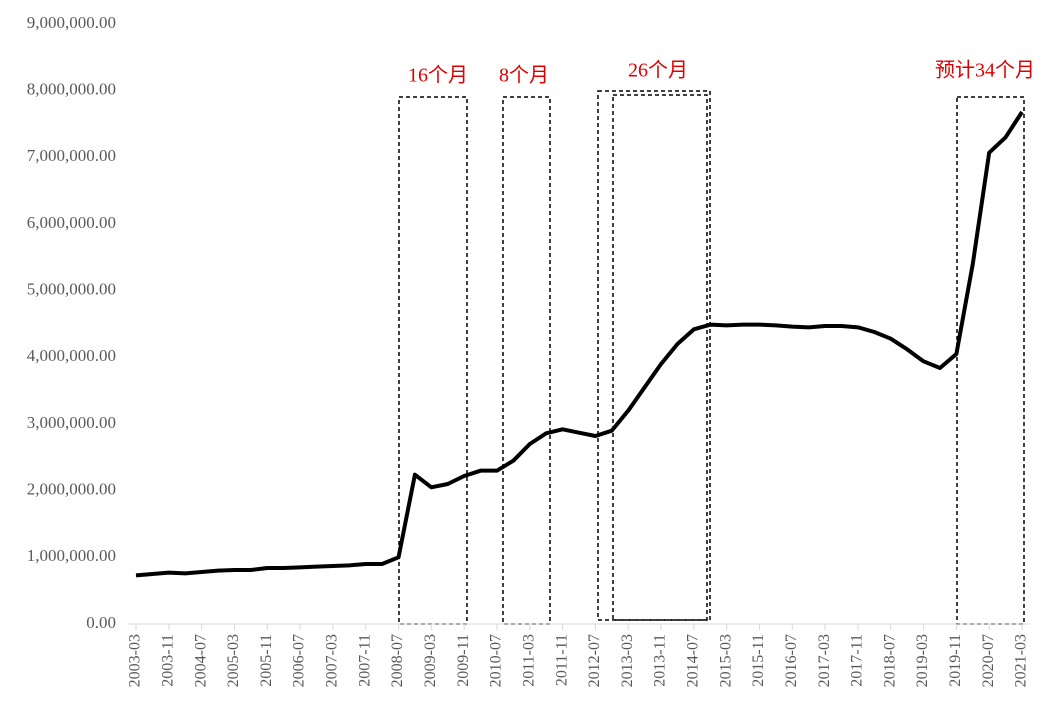 The height and width of the screenshot is (728, 1061). Describe the element at coordinates (496, 660) in the screenshot. I see `x-tick-label: 2010-07` at that location.